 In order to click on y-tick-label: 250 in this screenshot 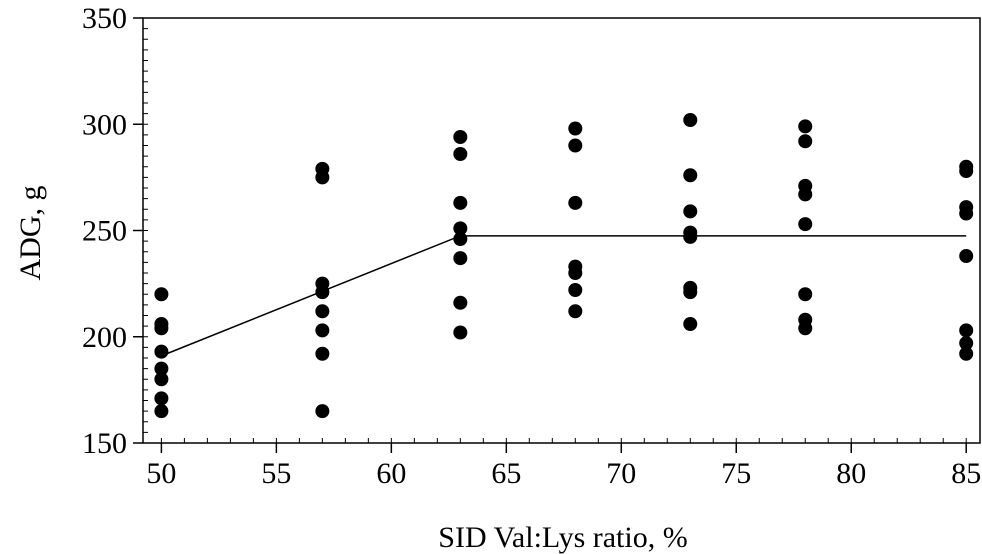, I will do `click(104, 231)`.